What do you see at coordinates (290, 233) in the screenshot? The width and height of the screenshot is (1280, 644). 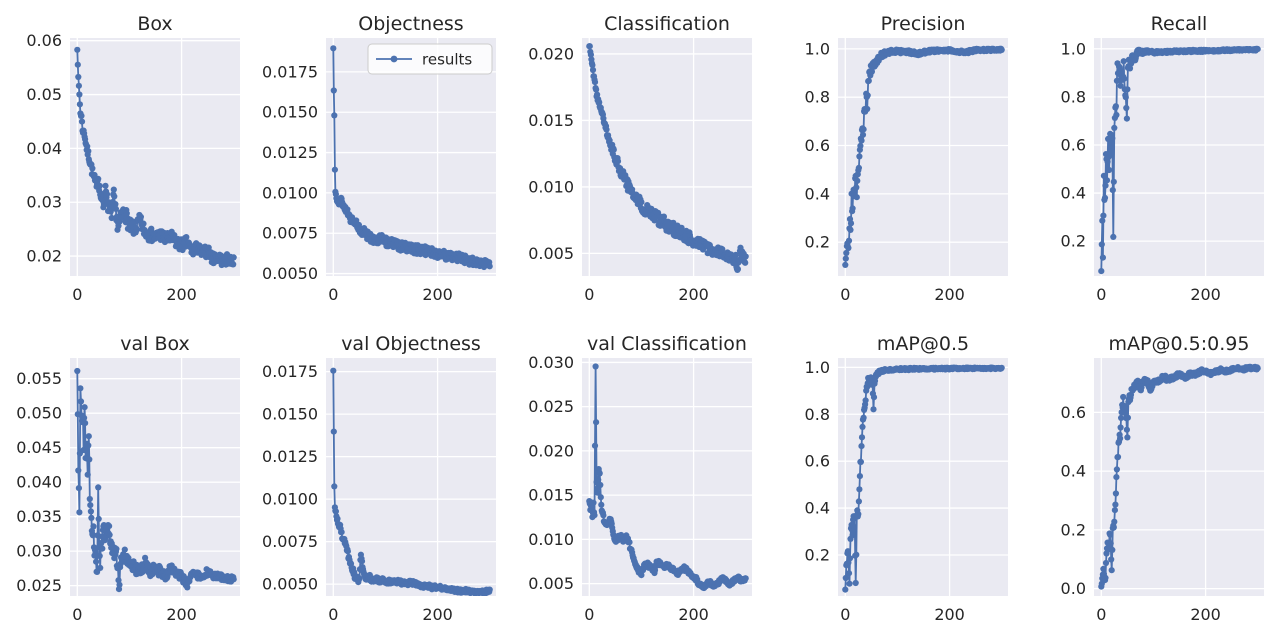 I see `svg-text: 0.0075` at bounding box center [290, 233].